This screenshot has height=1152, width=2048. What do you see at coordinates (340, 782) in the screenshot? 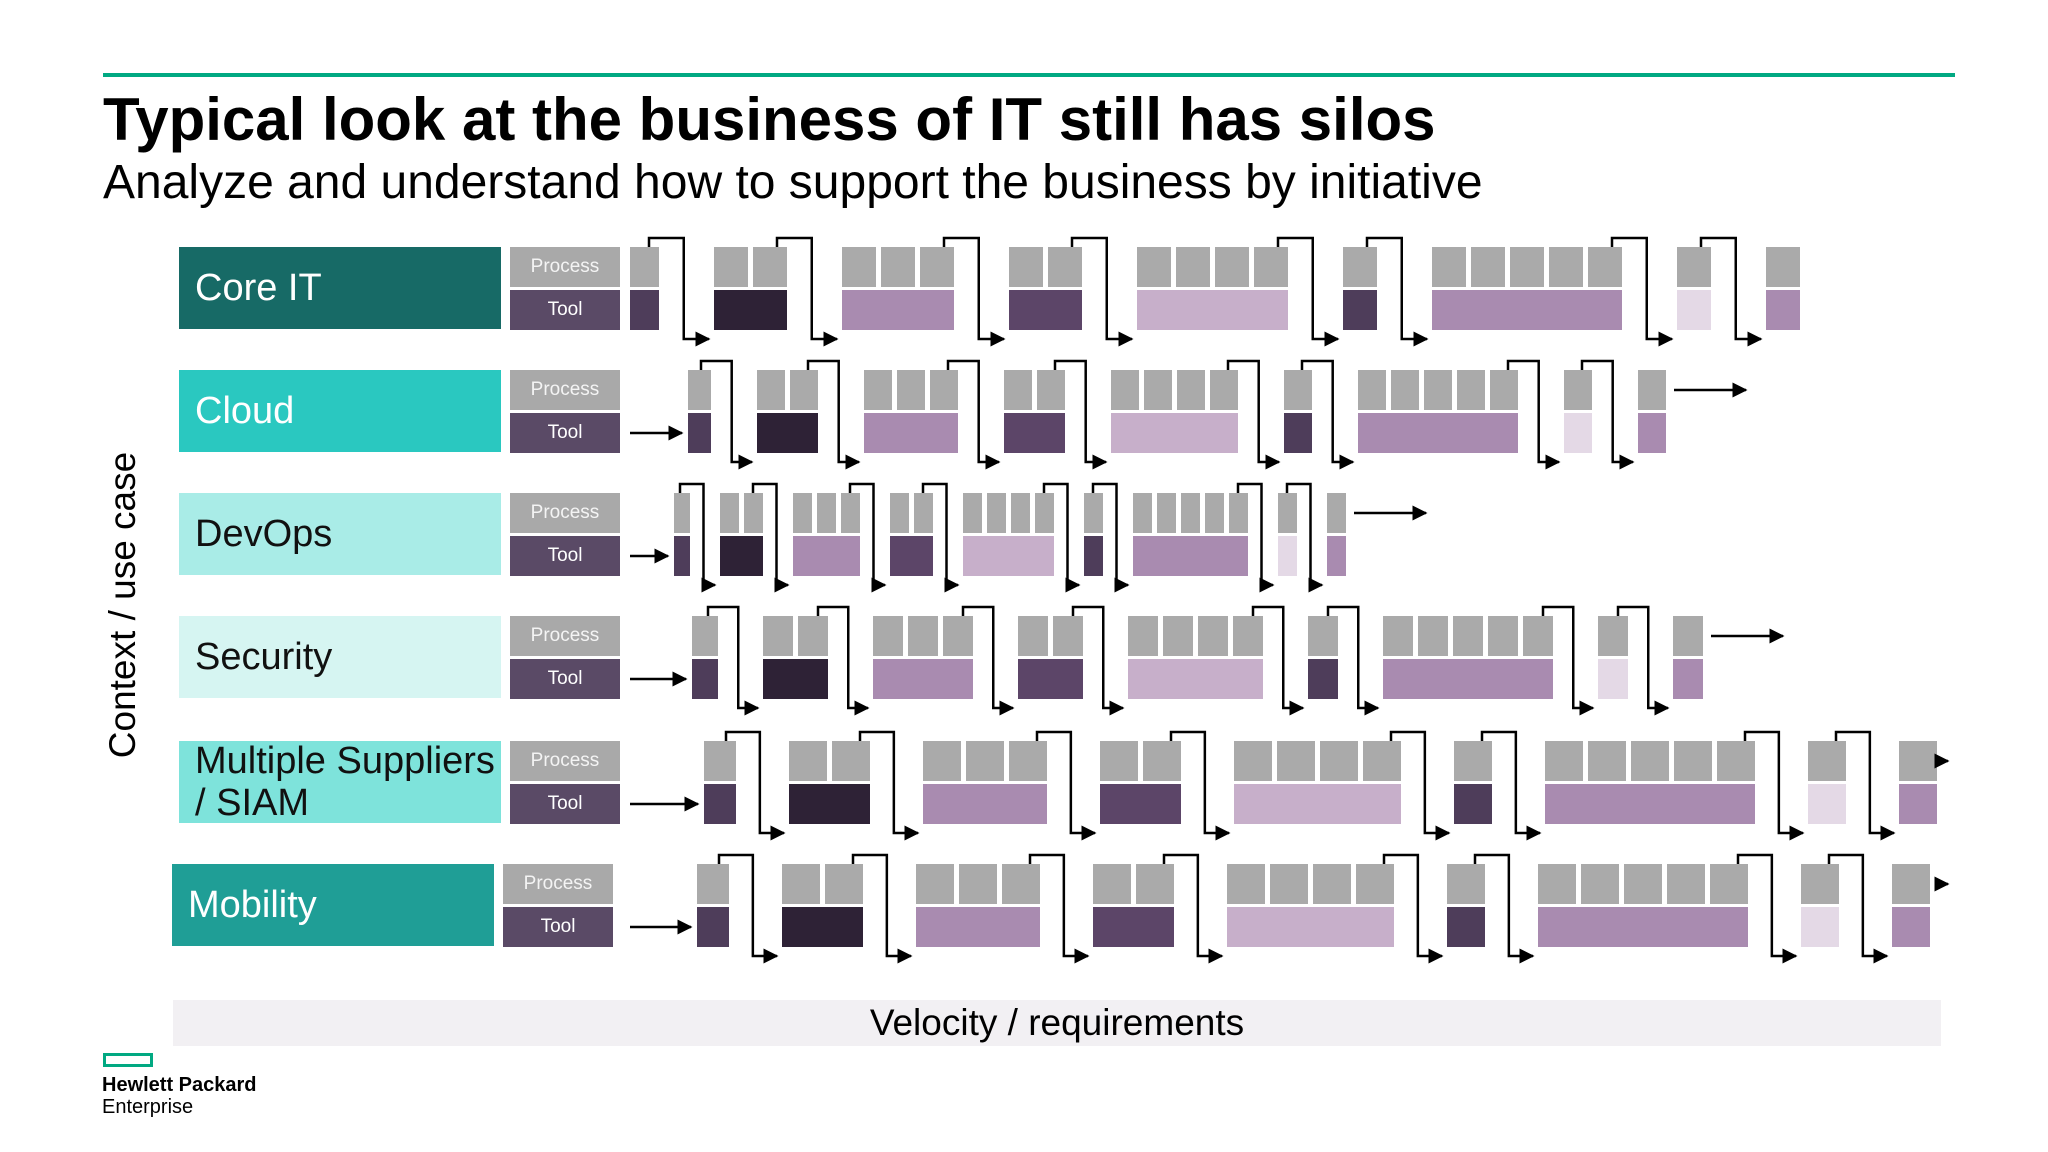
I see `context-label-multiple-suppliers-siam: Multiple Suppliers / SIAM` at bounding box center [340, 782].